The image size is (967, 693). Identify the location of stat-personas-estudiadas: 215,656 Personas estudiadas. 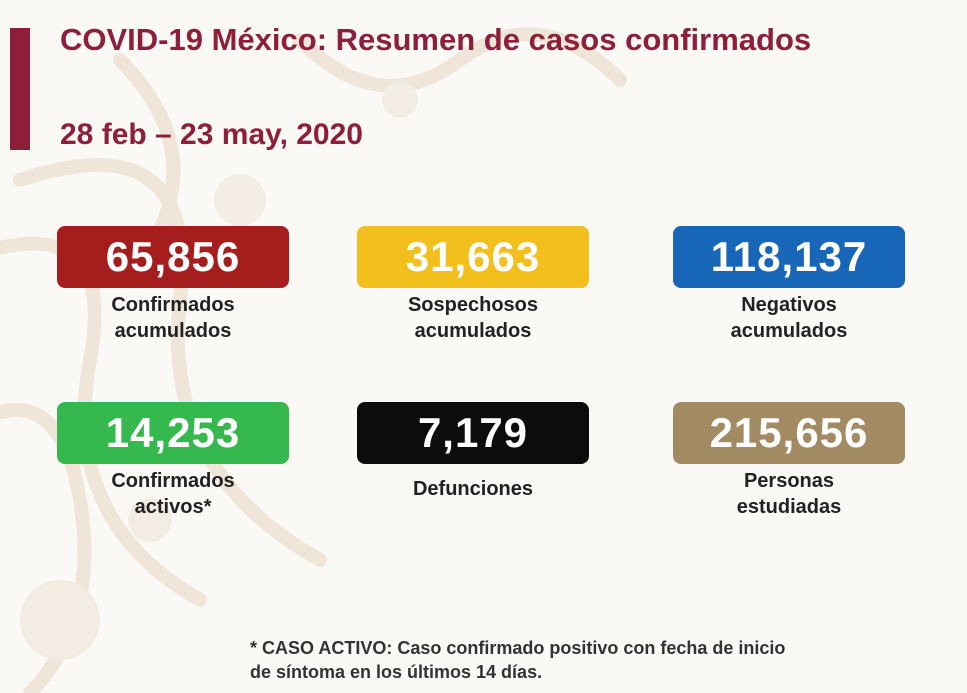
(789, 461).